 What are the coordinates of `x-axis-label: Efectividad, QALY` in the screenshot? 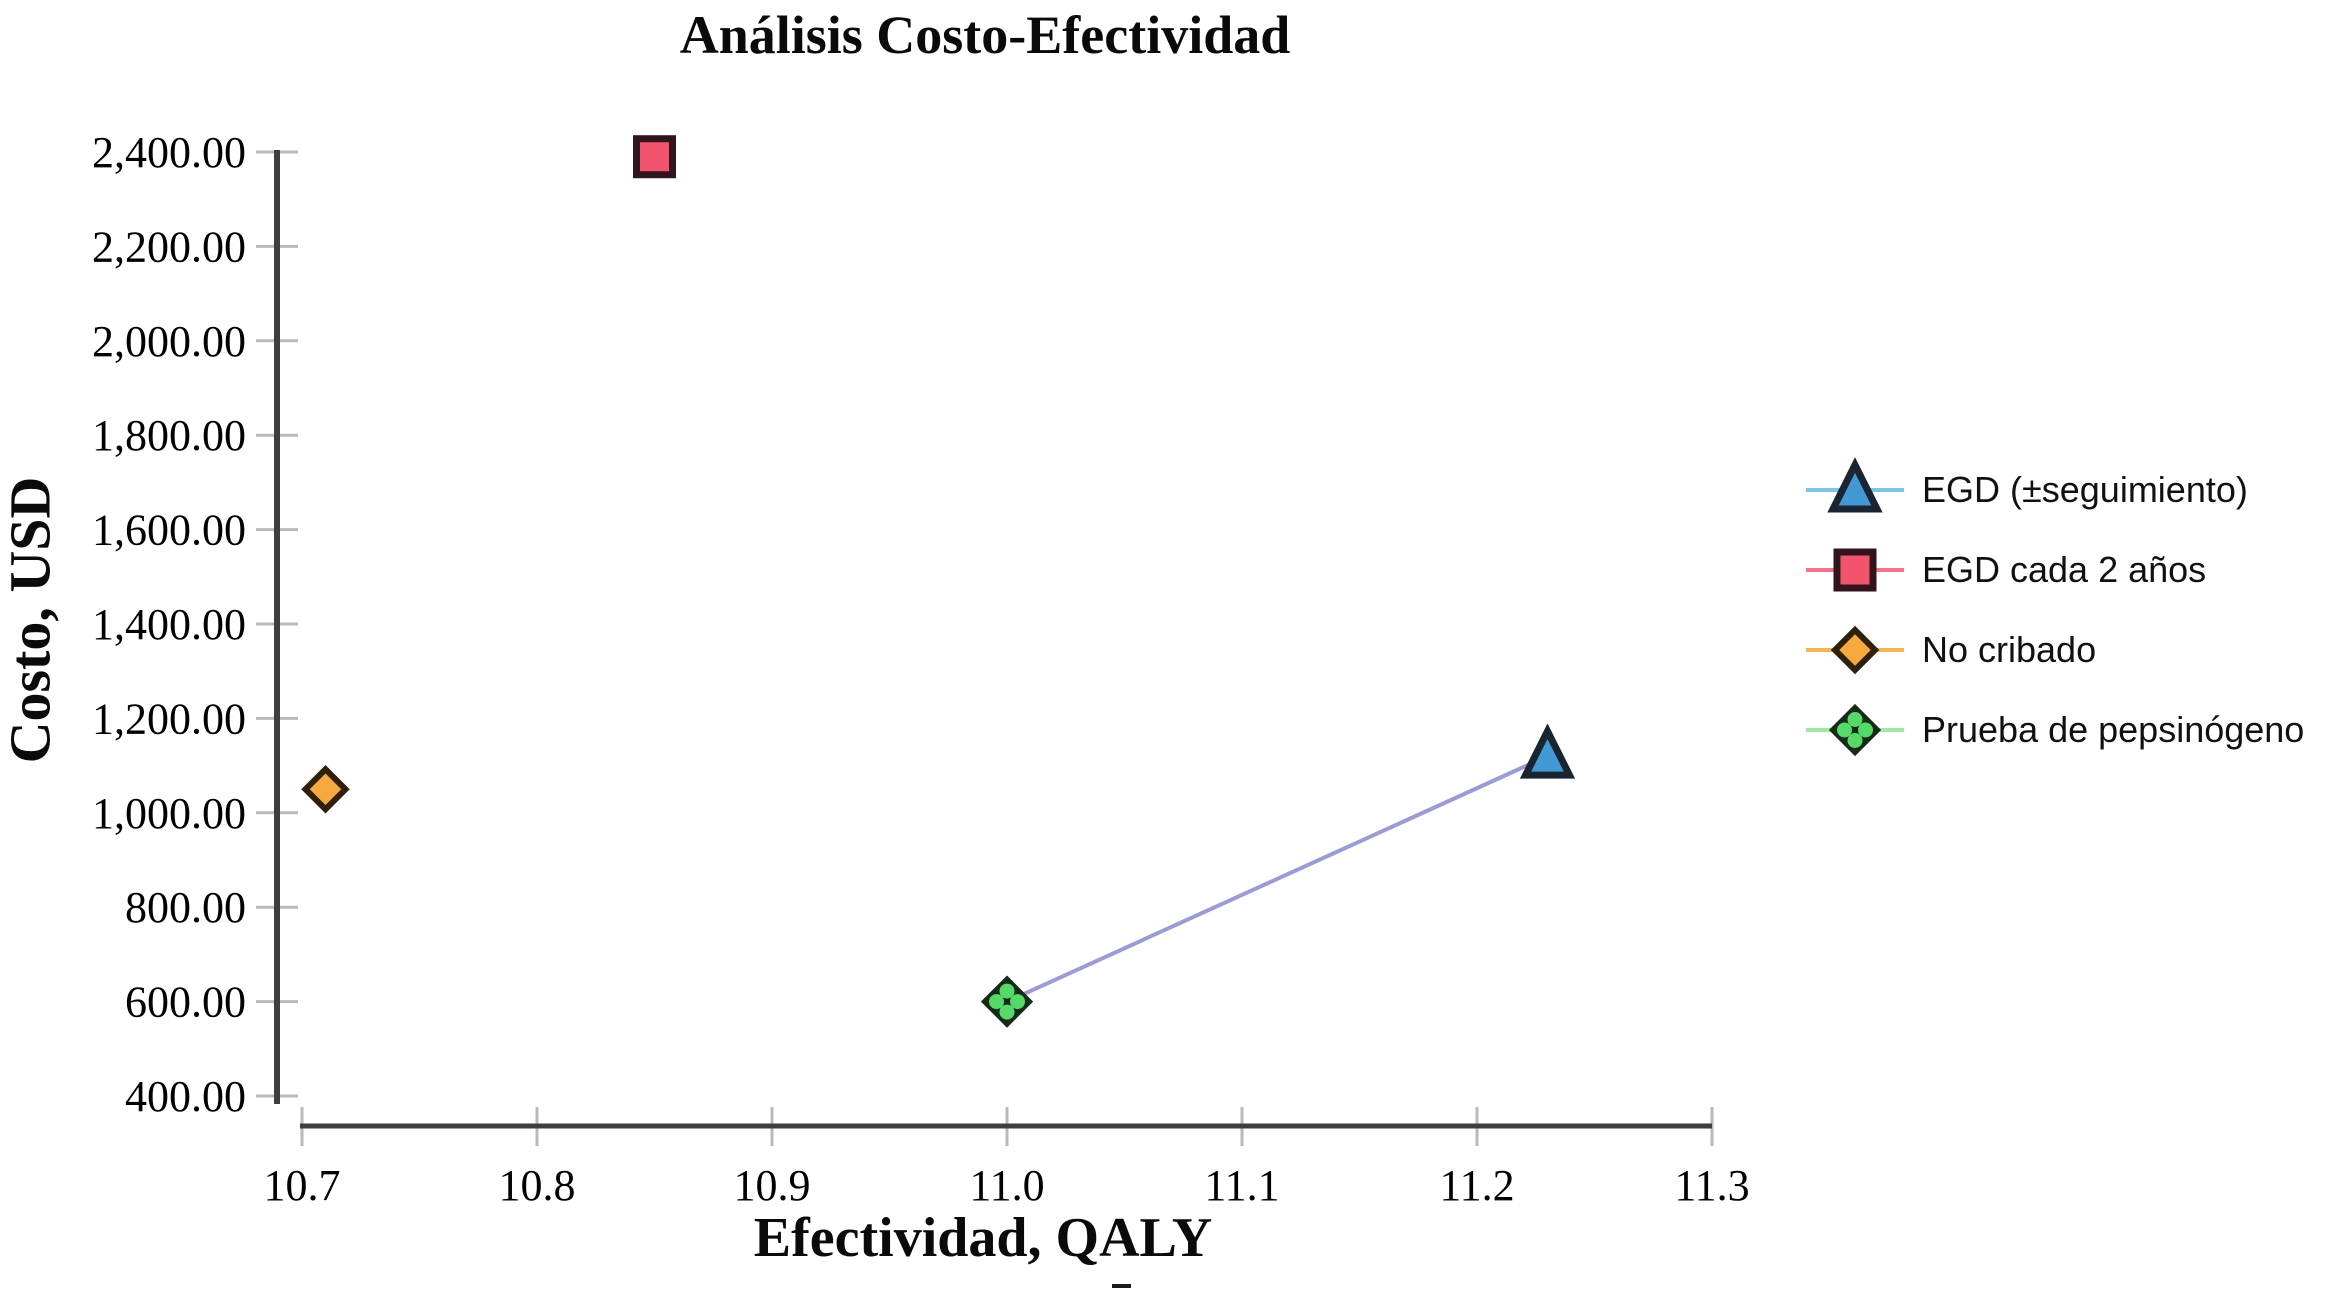 It's located at (983, 1238).